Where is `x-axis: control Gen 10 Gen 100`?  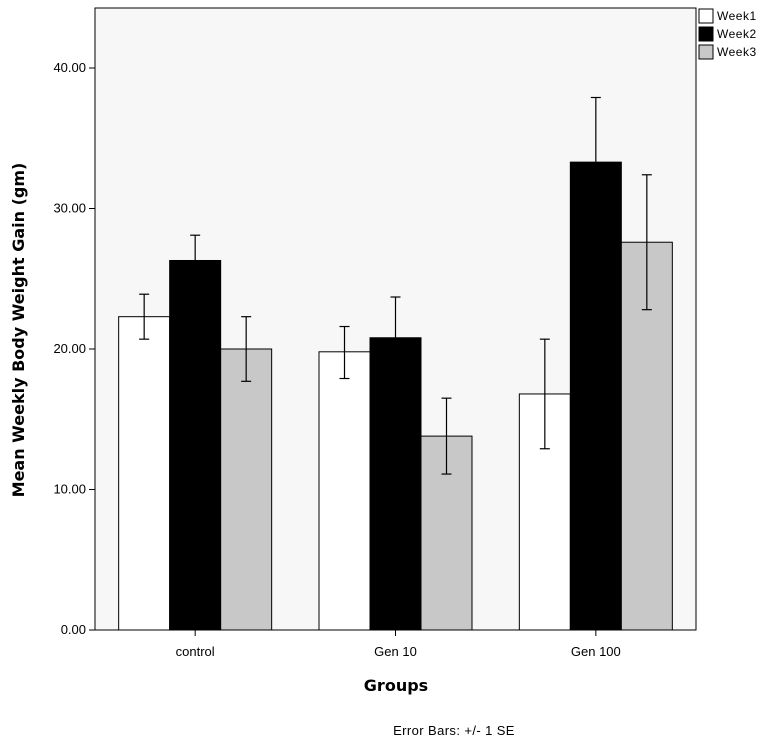 x-axis: control Gen 10 Gen 100 is located at coordinates (398, 644).